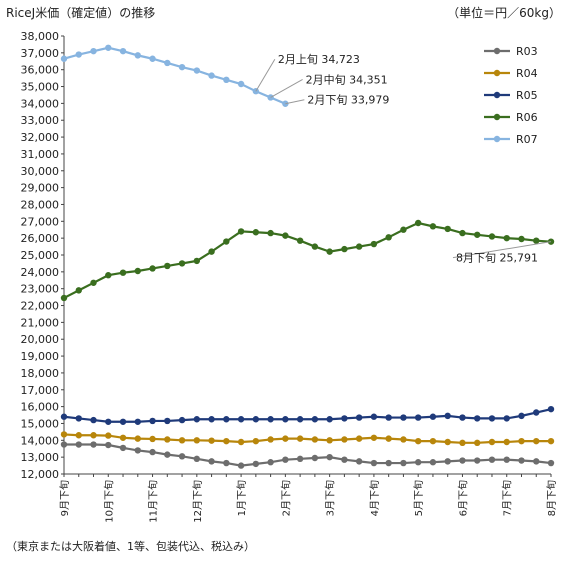  What do you see at coordinates (40, 407) in the screenshot?
I see `y-tick-label: 16,000` at bounding box center [40, 407].